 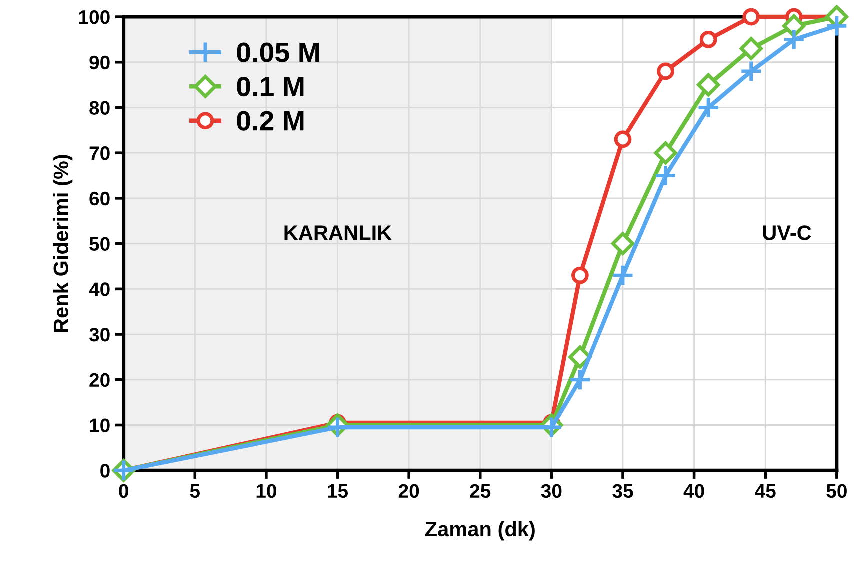 What do you see at coordinates (100, 244) in the screenshot?
I see `y-tick-label: 50` at bounding box center [100, 244].